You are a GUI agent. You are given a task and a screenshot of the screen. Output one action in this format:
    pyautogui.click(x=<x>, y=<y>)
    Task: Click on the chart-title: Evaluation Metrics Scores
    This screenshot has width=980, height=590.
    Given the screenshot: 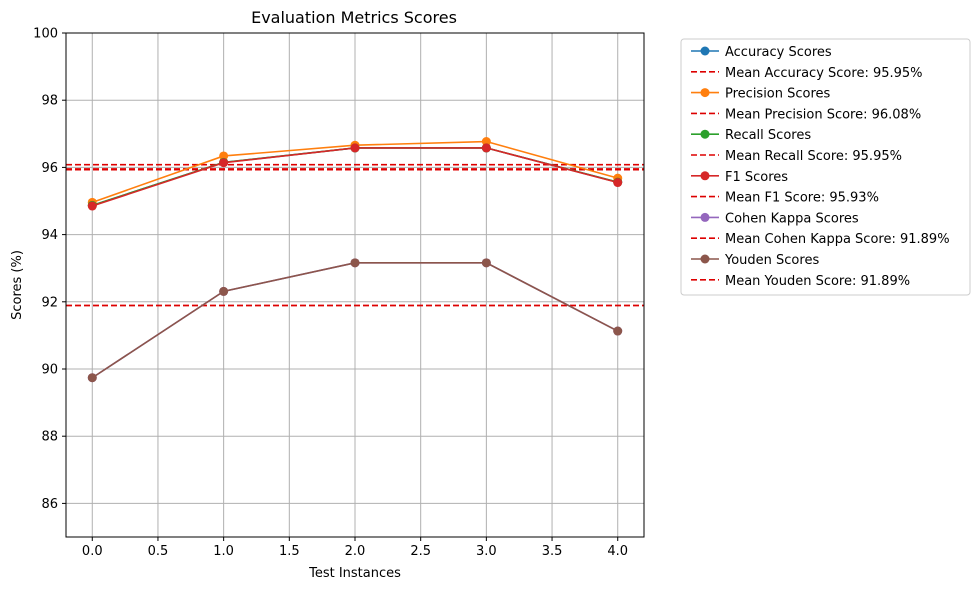 What is the action you would take?
    pyautogui.click(x=354, y=17)
    